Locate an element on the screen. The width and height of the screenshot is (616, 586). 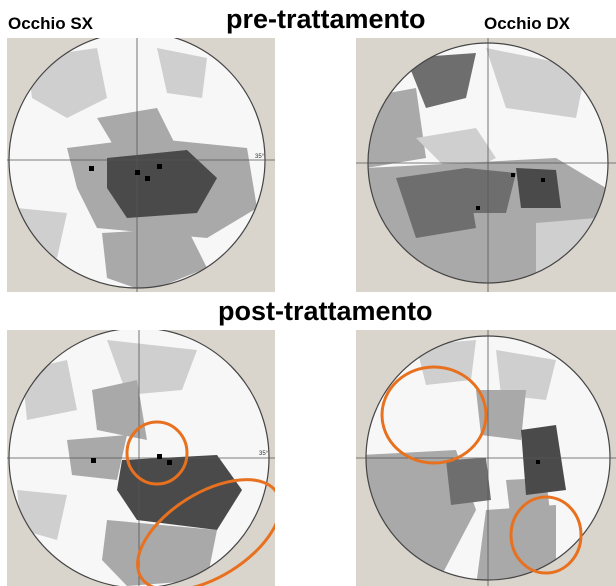
annotation-ellipse-inferior is located at coordinates (205, 532).